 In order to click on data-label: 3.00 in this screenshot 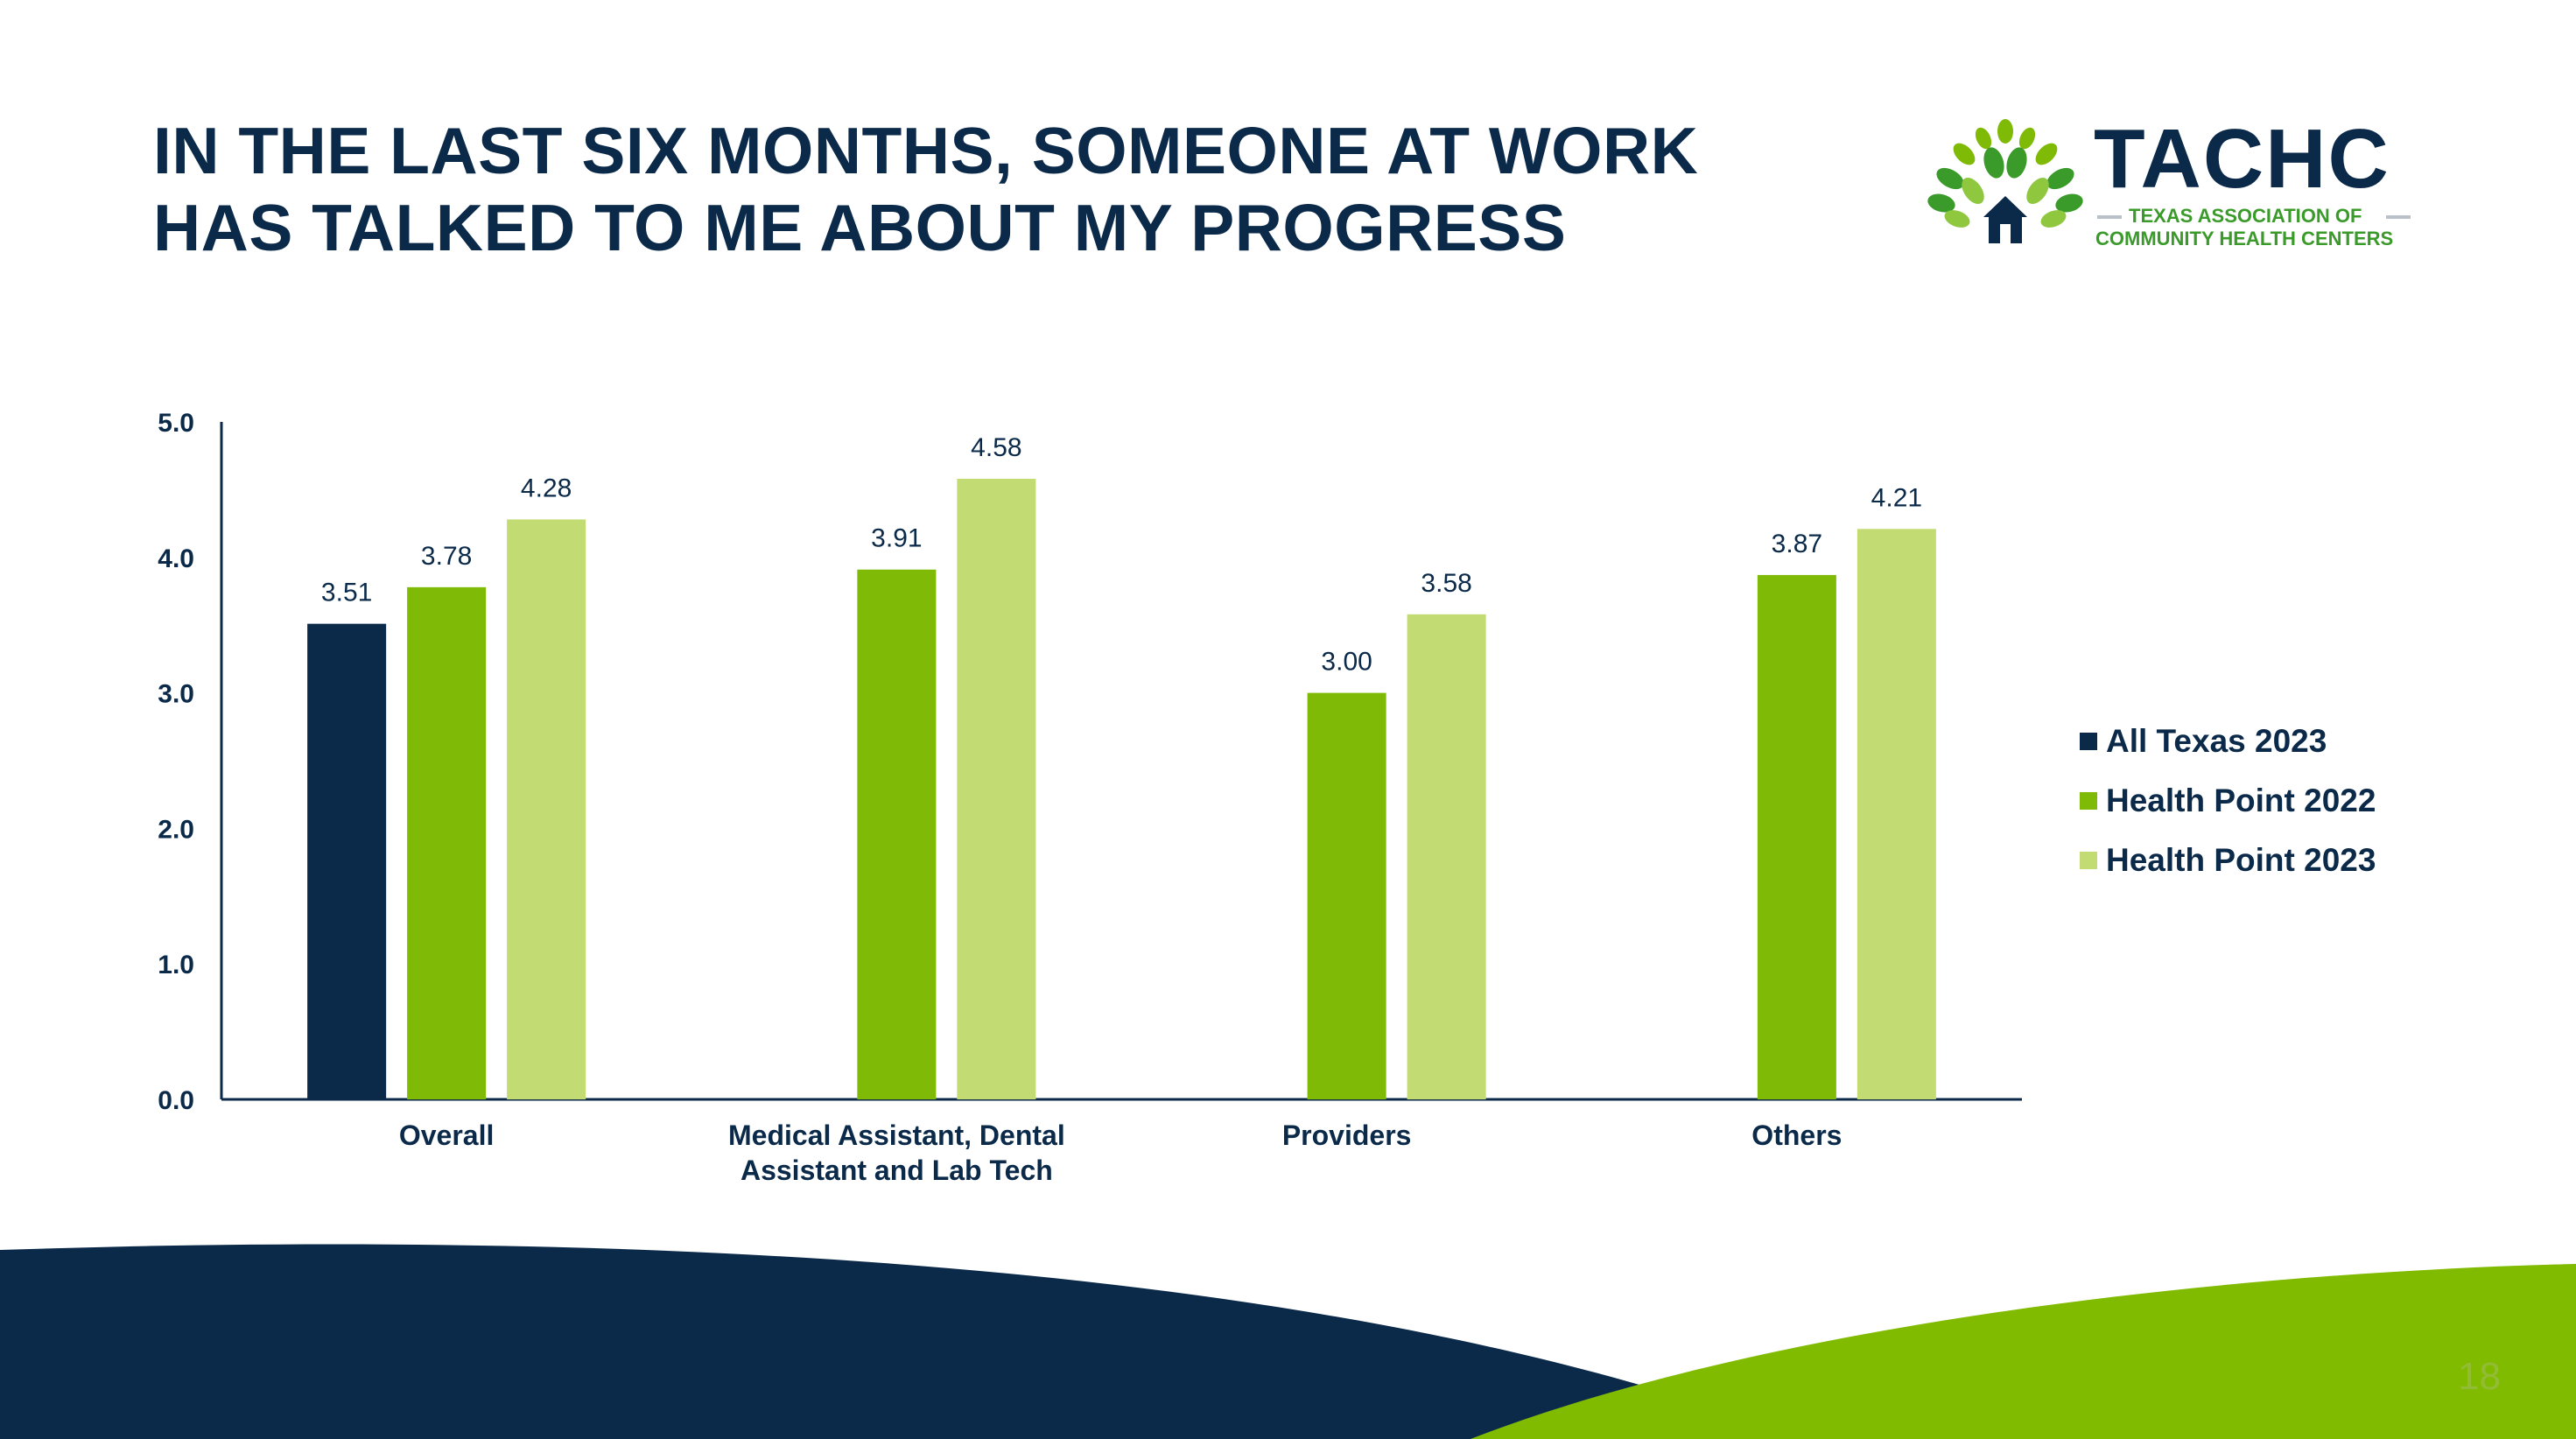, I will do `click(1347, 662)`.